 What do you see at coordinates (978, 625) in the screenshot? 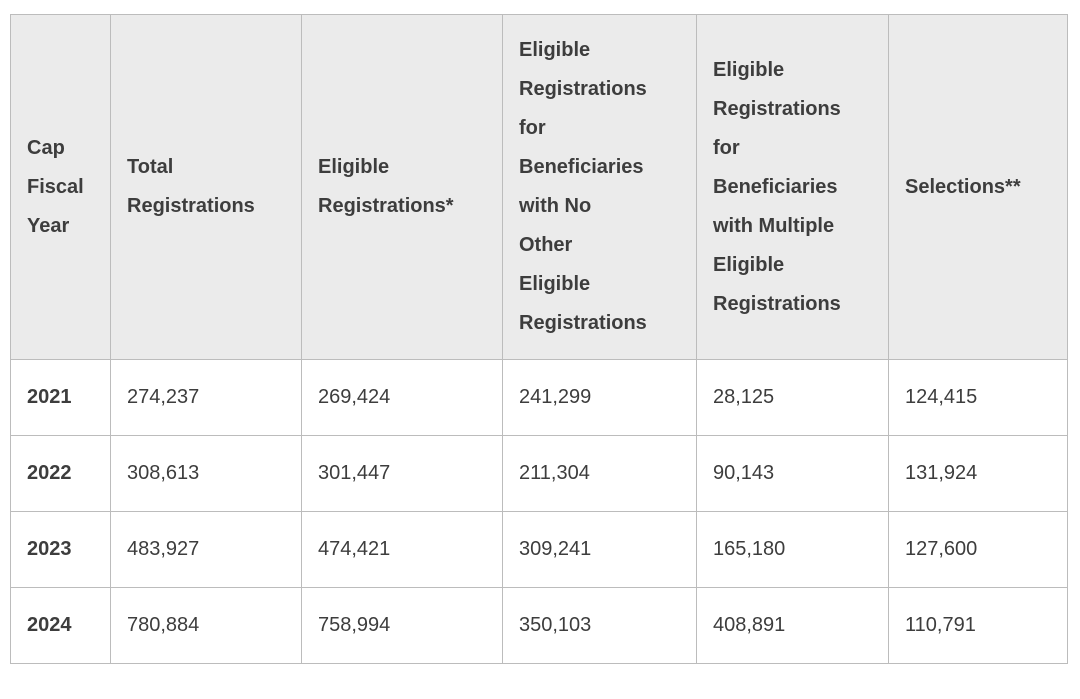
I see `table-cell: 110,791` at bounding box center [978, 625].